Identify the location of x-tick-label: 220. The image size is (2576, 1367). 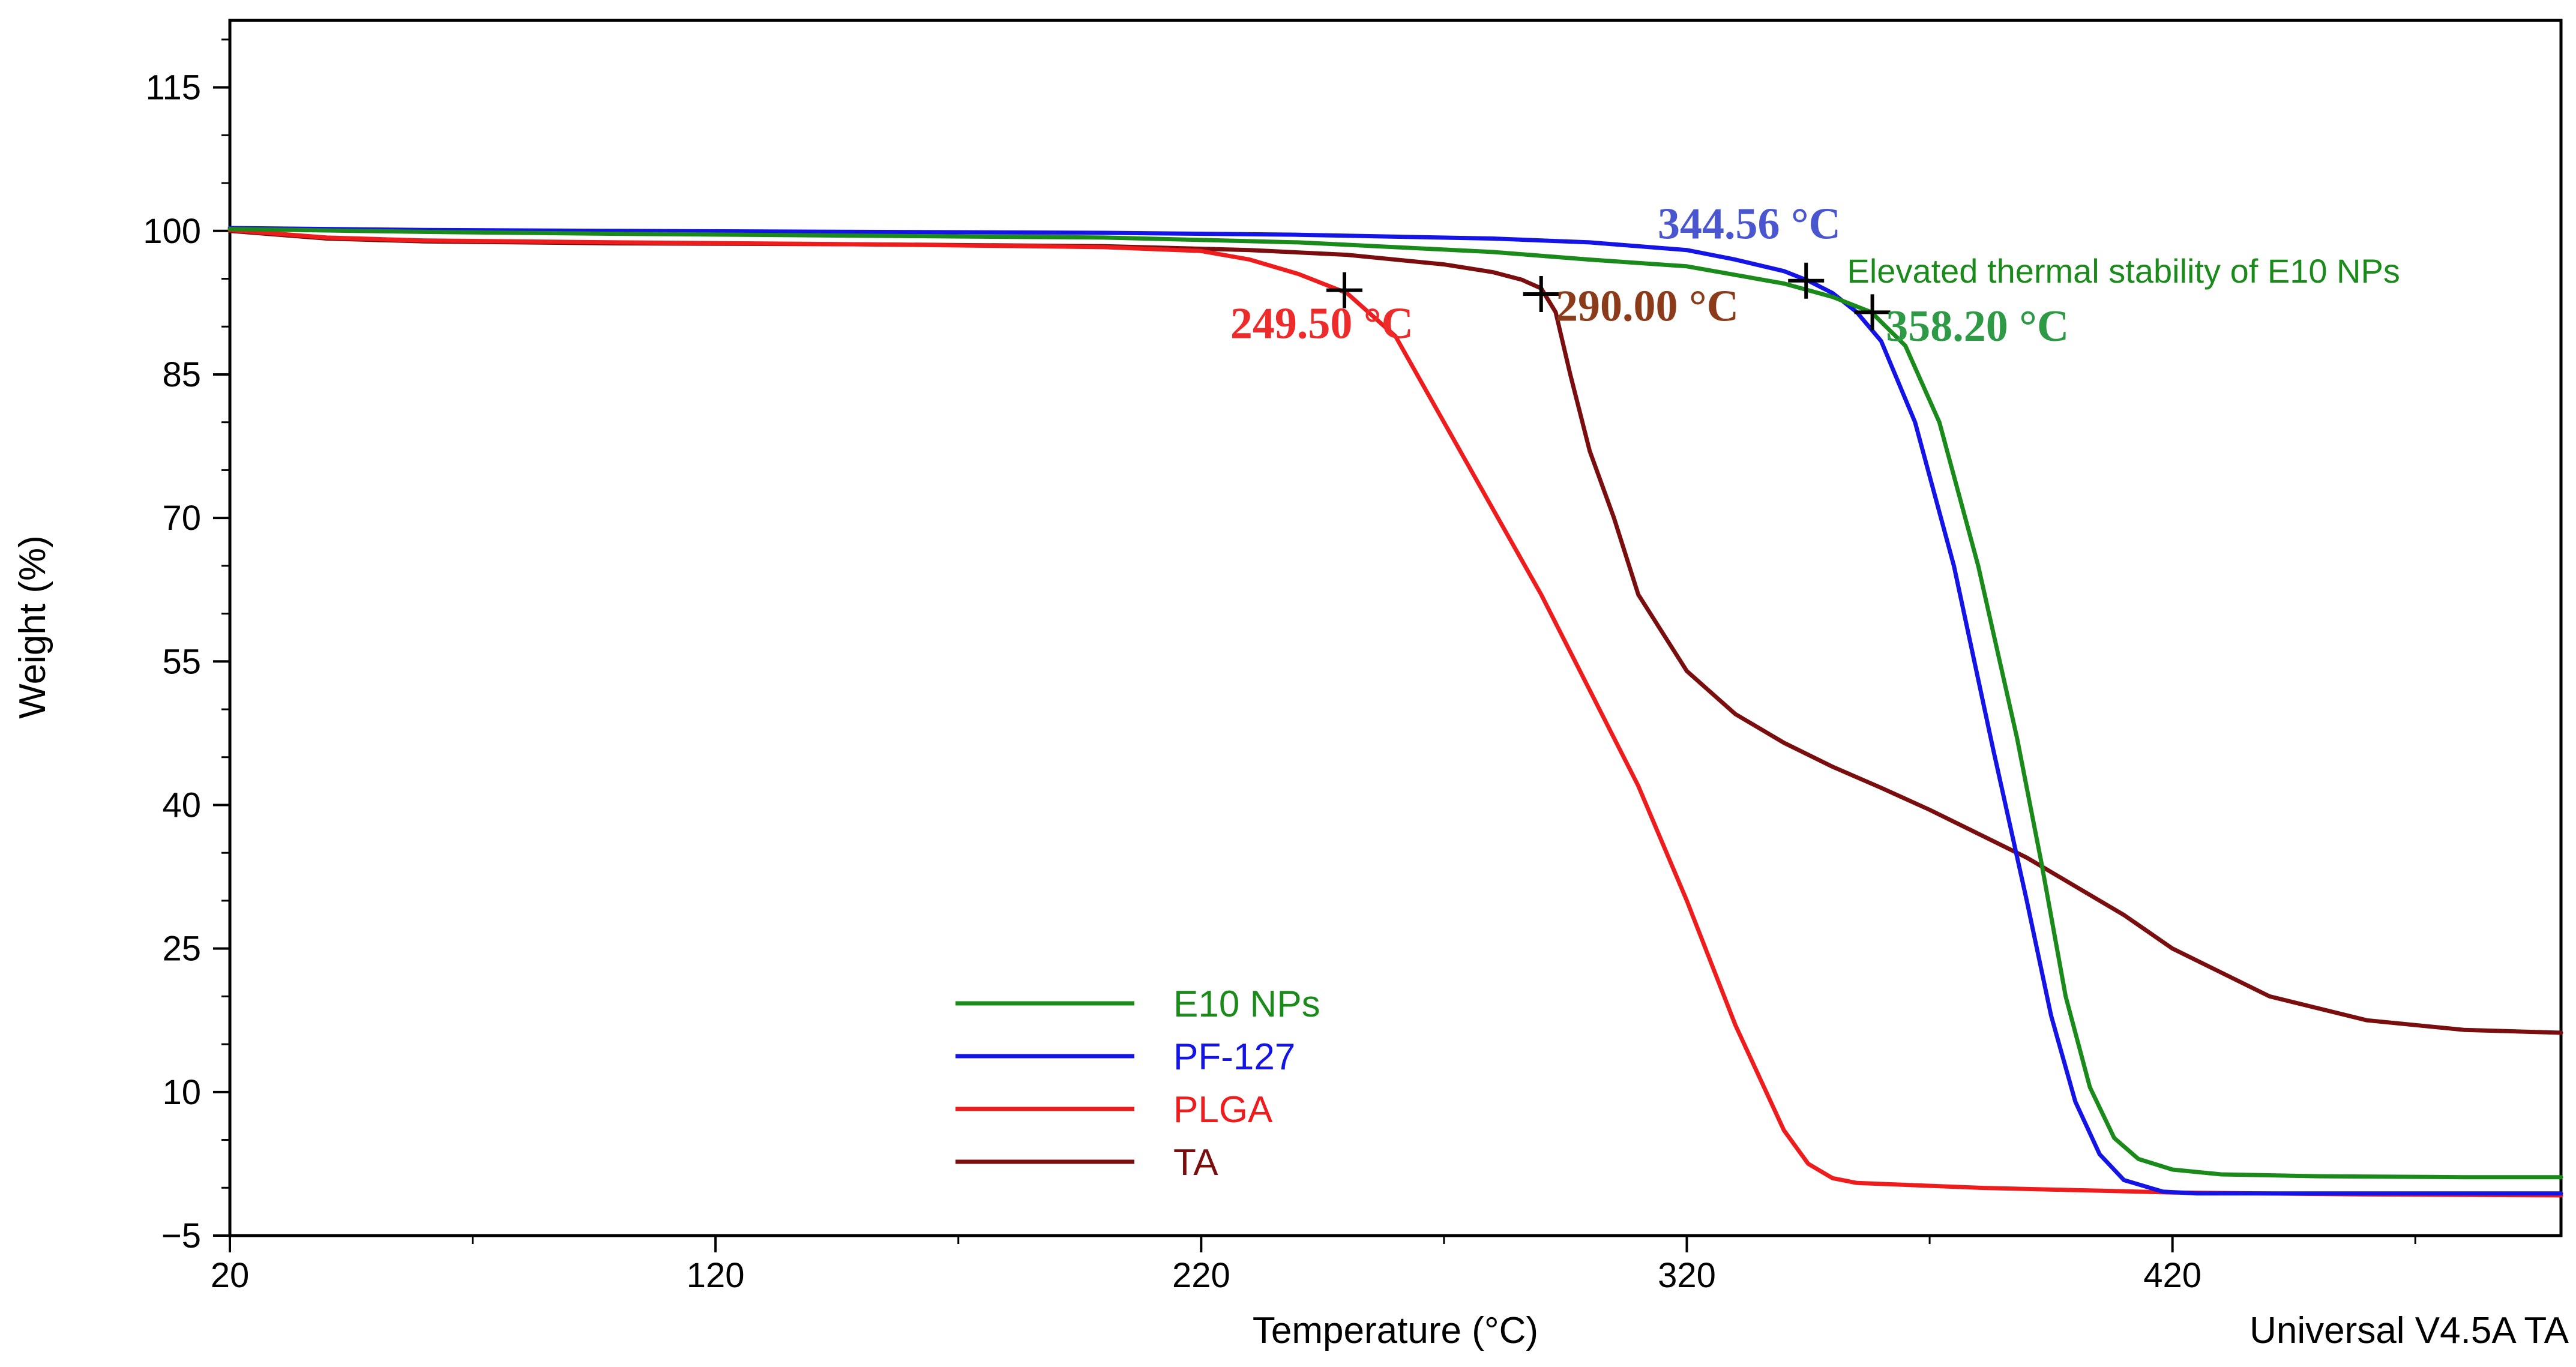
(1201, 1275).